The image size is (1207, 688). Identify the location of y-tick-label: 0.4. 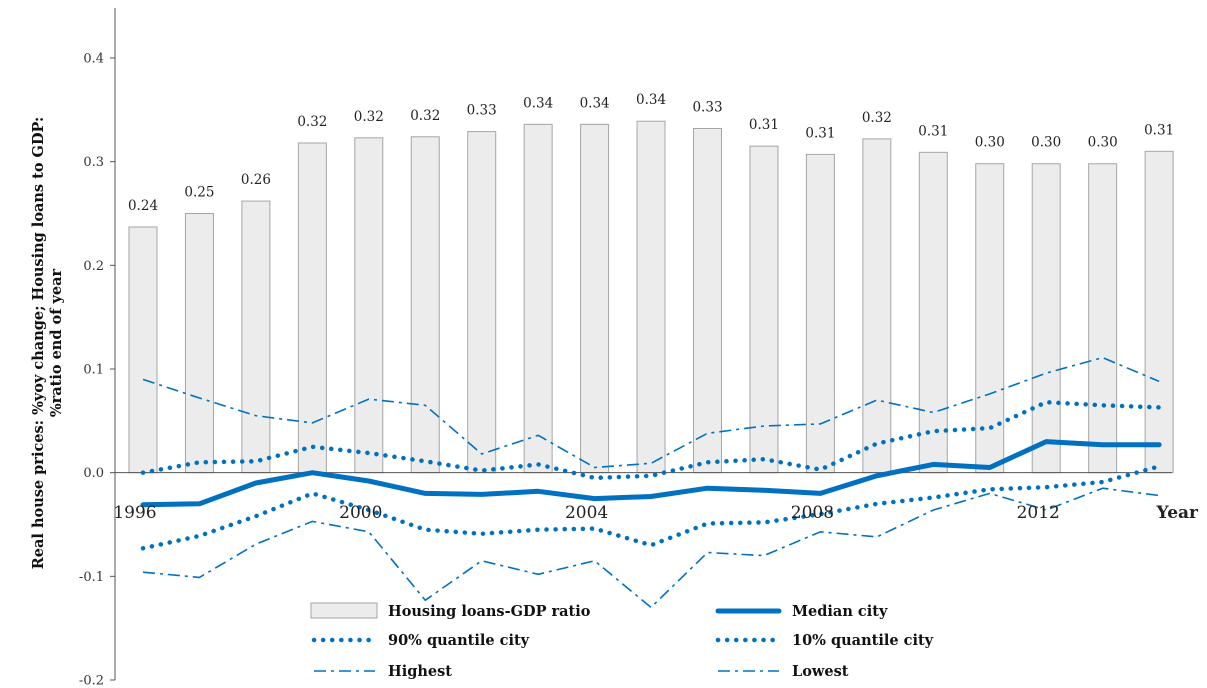
(93, 59).